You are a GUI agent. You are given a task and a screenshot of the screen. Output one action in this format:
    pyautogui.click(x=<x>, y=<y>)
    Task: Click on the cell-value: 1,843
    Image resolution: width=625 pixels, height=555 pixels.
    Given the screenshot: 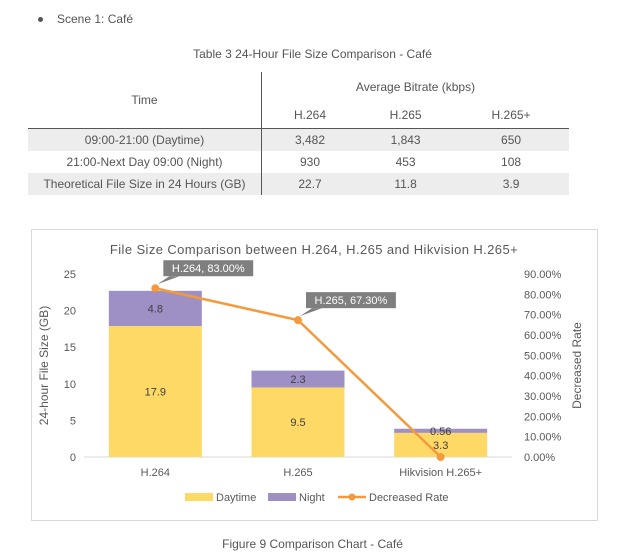 What is the action you would take?
    pyautogui.click(x=406, y=139)
    